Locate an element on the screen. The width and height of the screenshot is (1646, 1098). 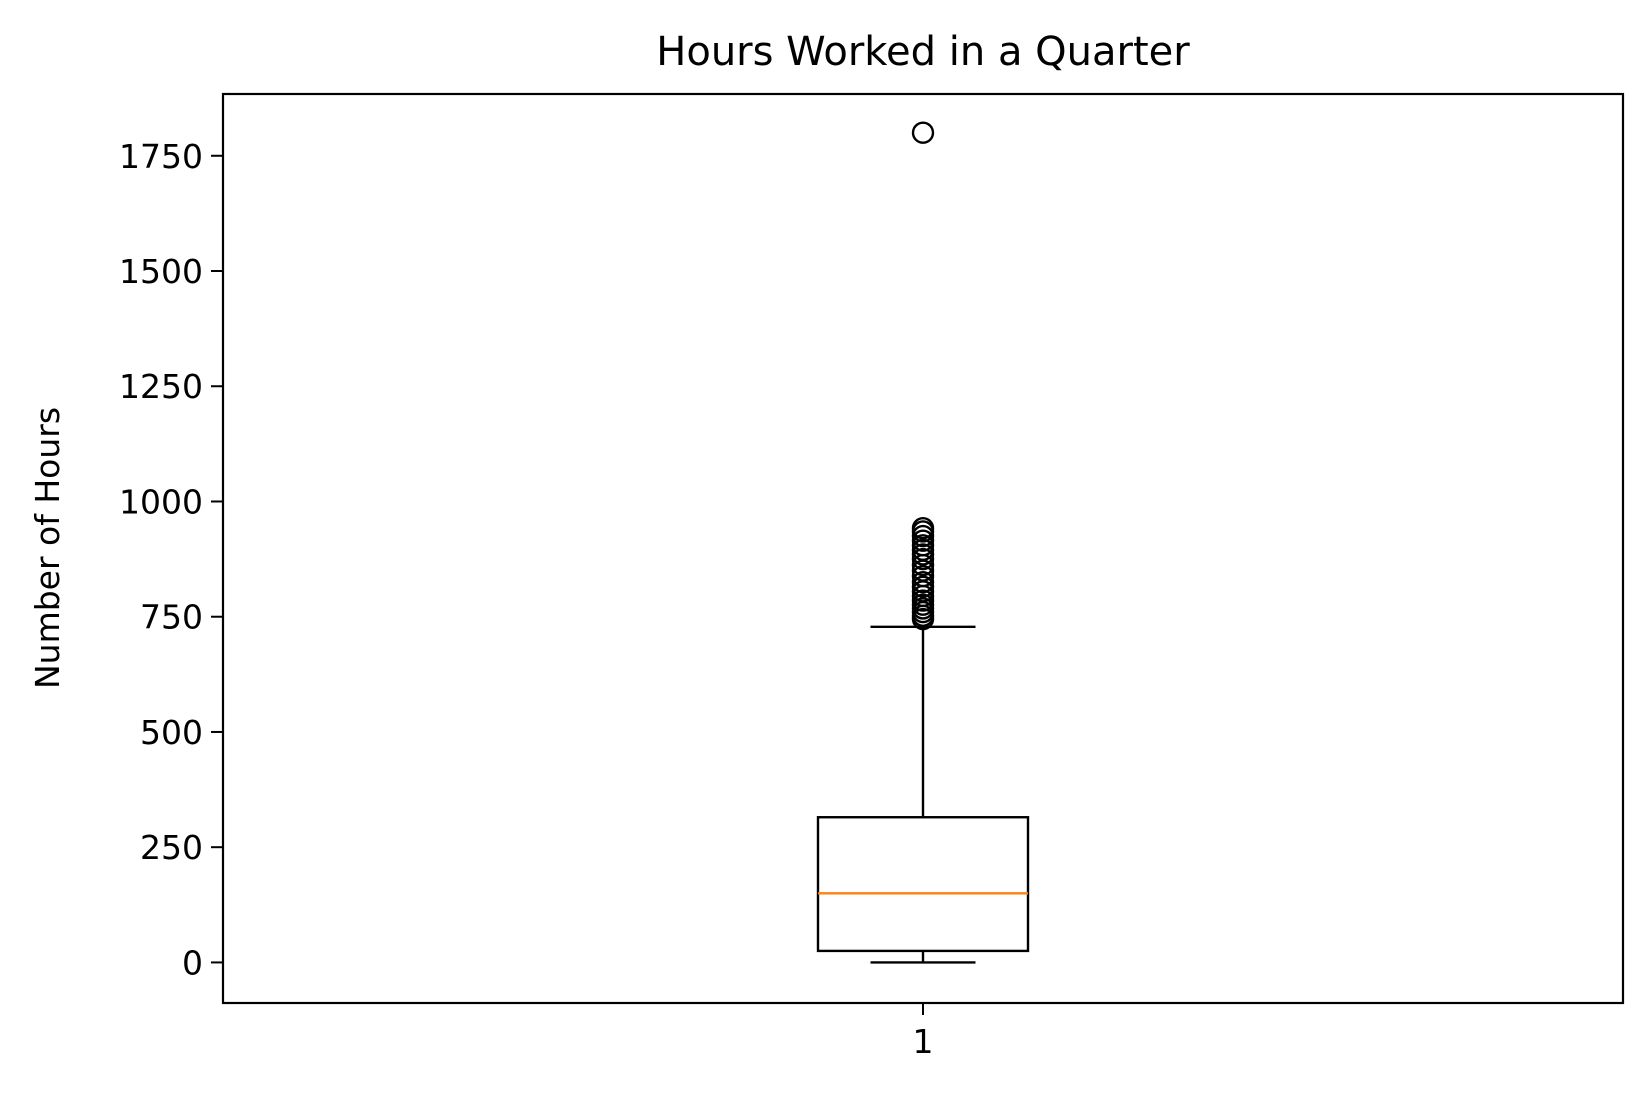
x-tick-label: 1 is located at coordinates (923, 1041).